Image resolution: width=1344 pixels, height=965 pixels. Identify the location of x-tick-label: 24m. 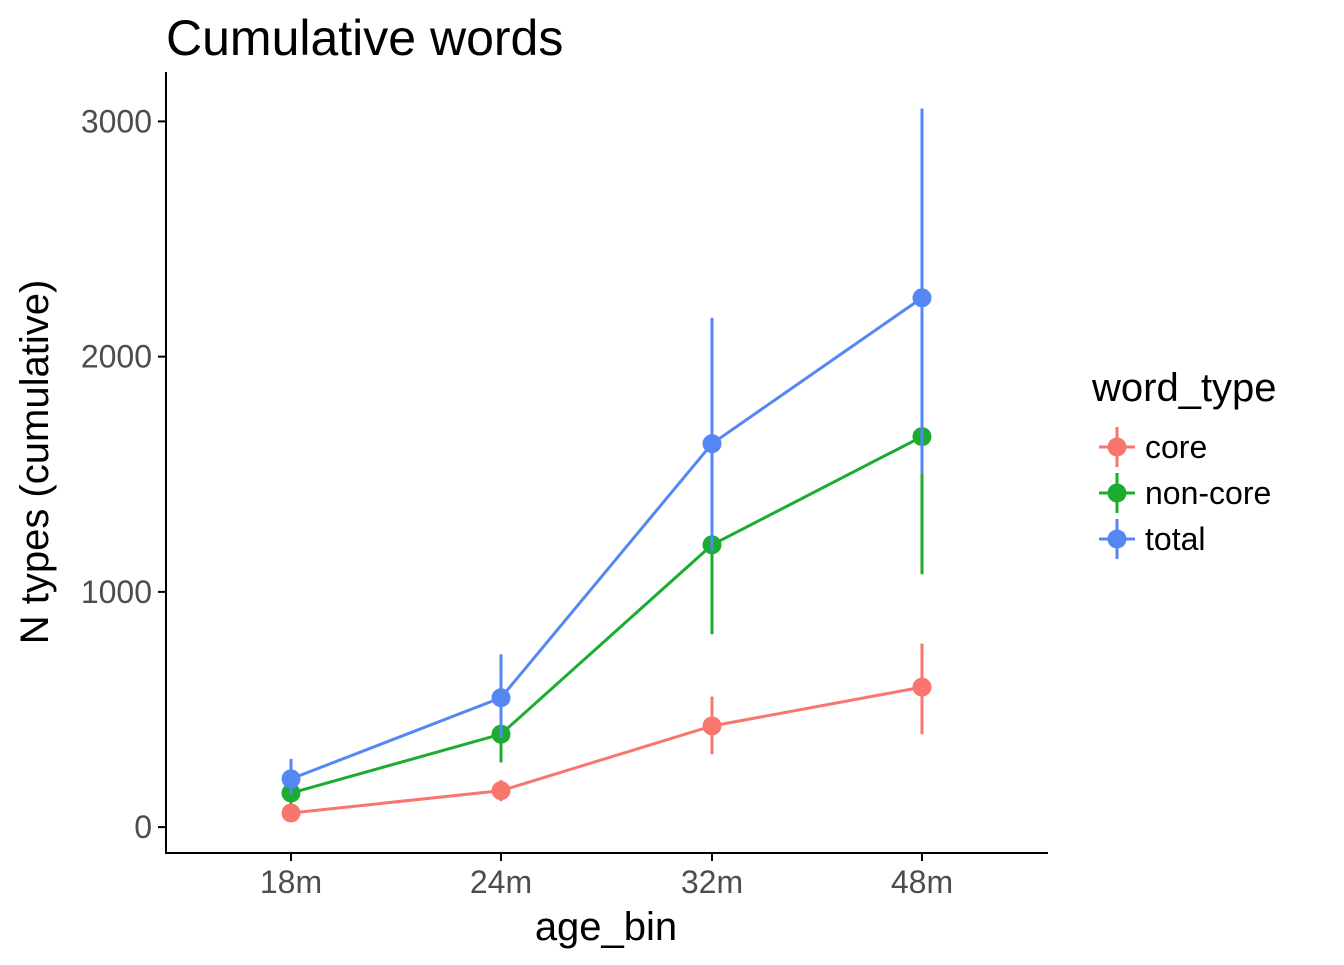
(501, 882).